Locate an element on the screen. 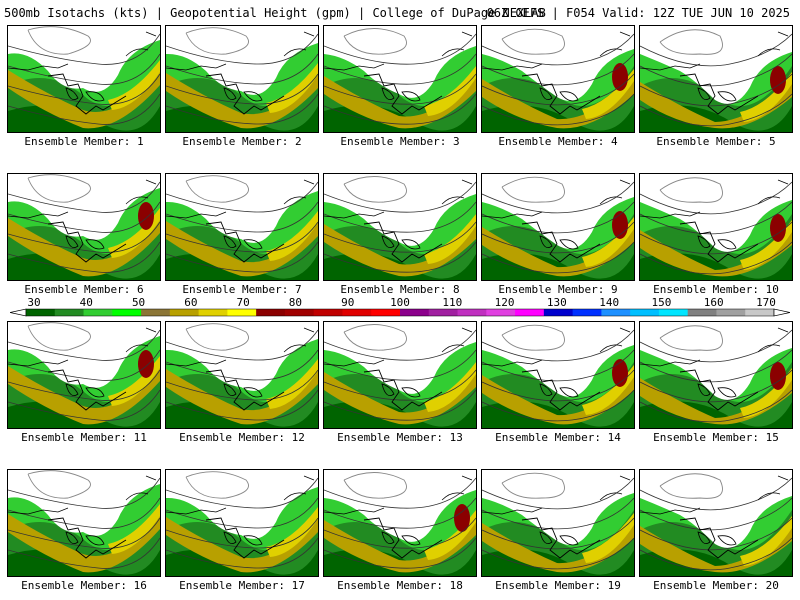 Image resolution: width=800 pixels, height=600 pixels. colorbar-tick-label: 40 is located at coordinates (86, 302).